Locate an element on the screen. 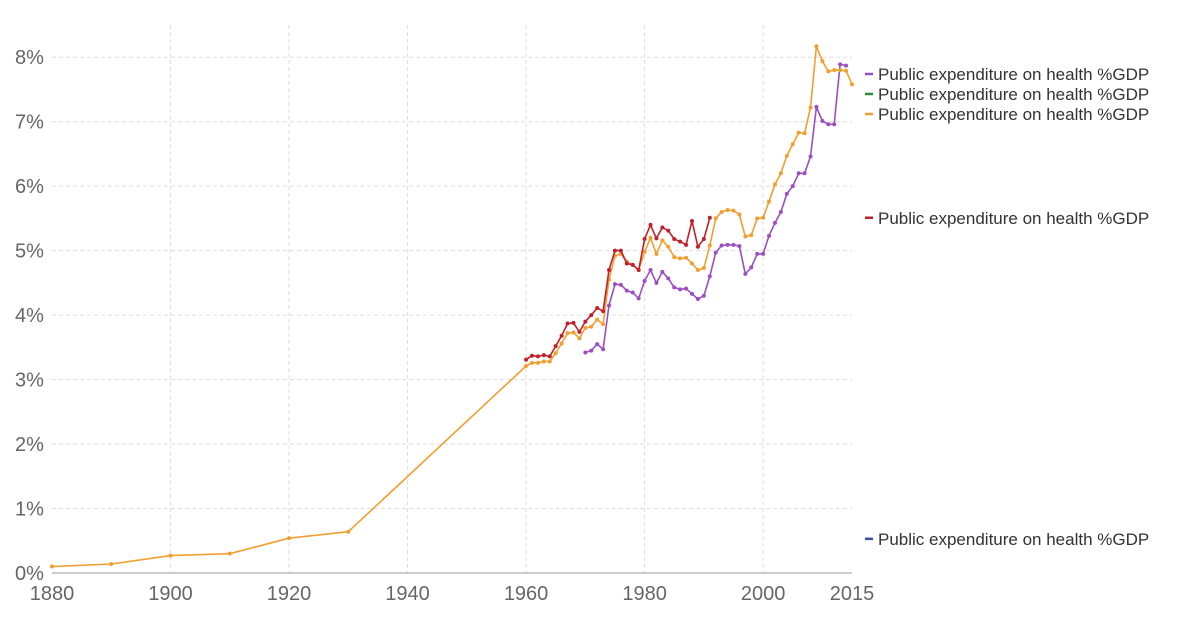  y-tick-label: 6% is located at coordinates (29, 187).